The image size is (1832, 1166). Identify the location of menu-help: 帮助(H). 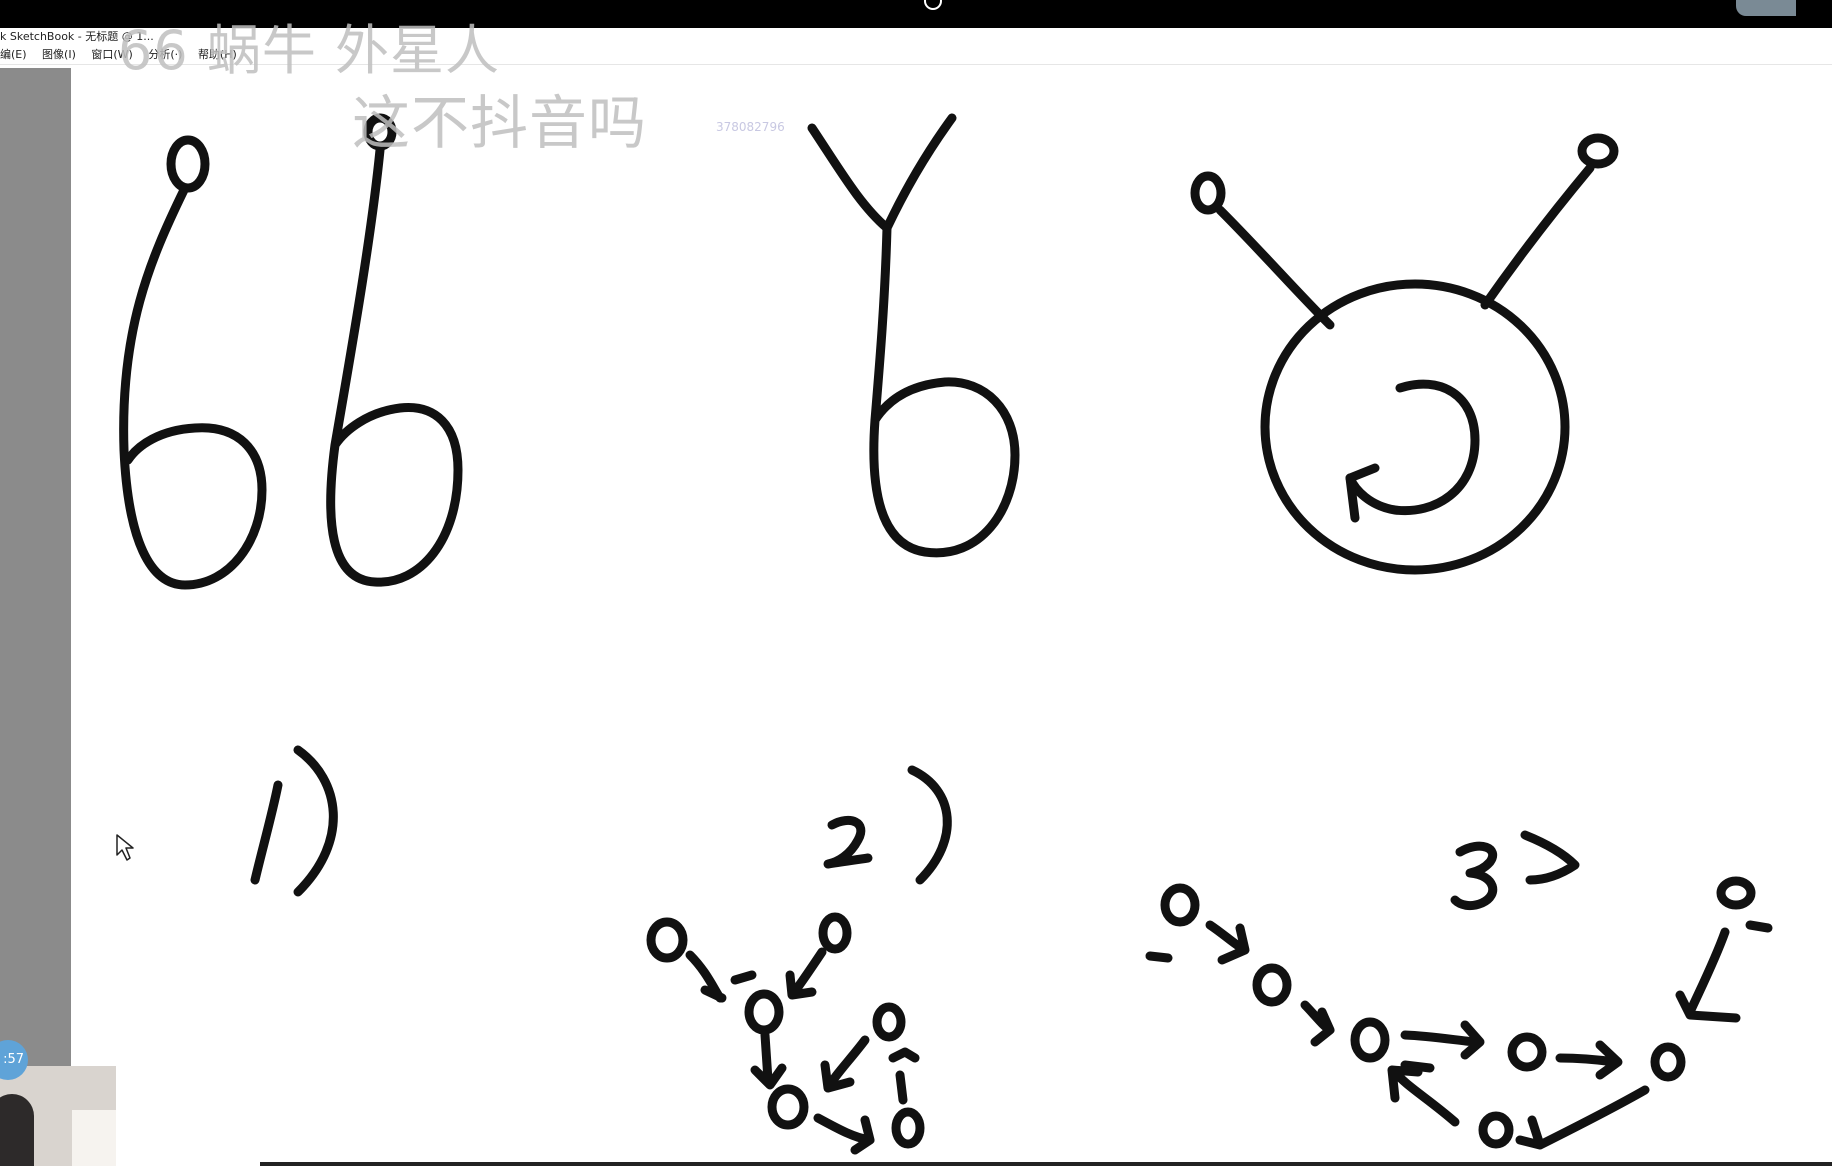
(217, 54).